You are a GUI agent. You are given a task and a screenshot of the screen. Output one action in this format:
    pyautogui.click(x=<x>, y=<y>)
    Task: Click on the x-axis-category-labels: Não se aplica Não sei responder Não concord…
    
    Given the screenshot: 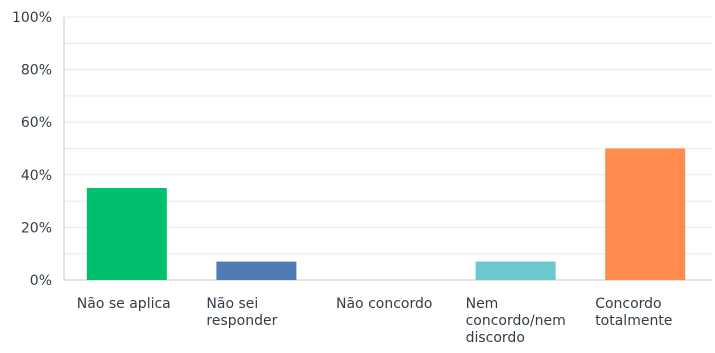 What is the action you would take?
    pyautogui.click(x=375, y=321)
    